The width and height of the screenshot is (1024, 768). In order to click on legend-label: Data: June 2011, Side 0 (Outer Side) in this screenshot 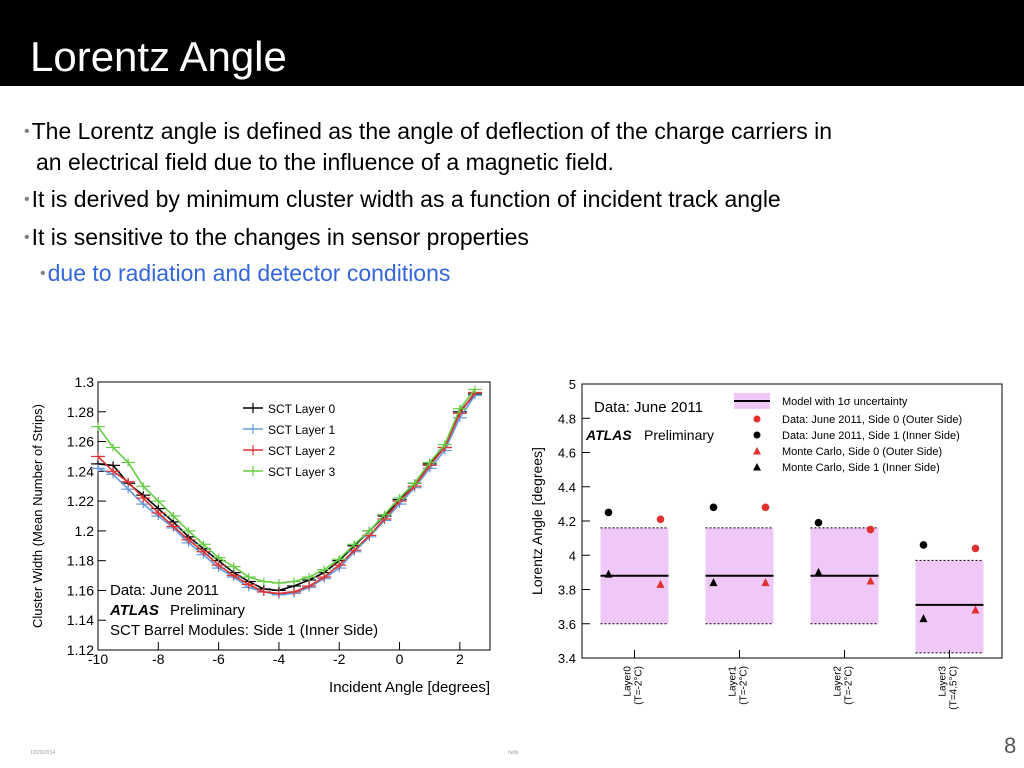, I will do `click(872, 420)`.